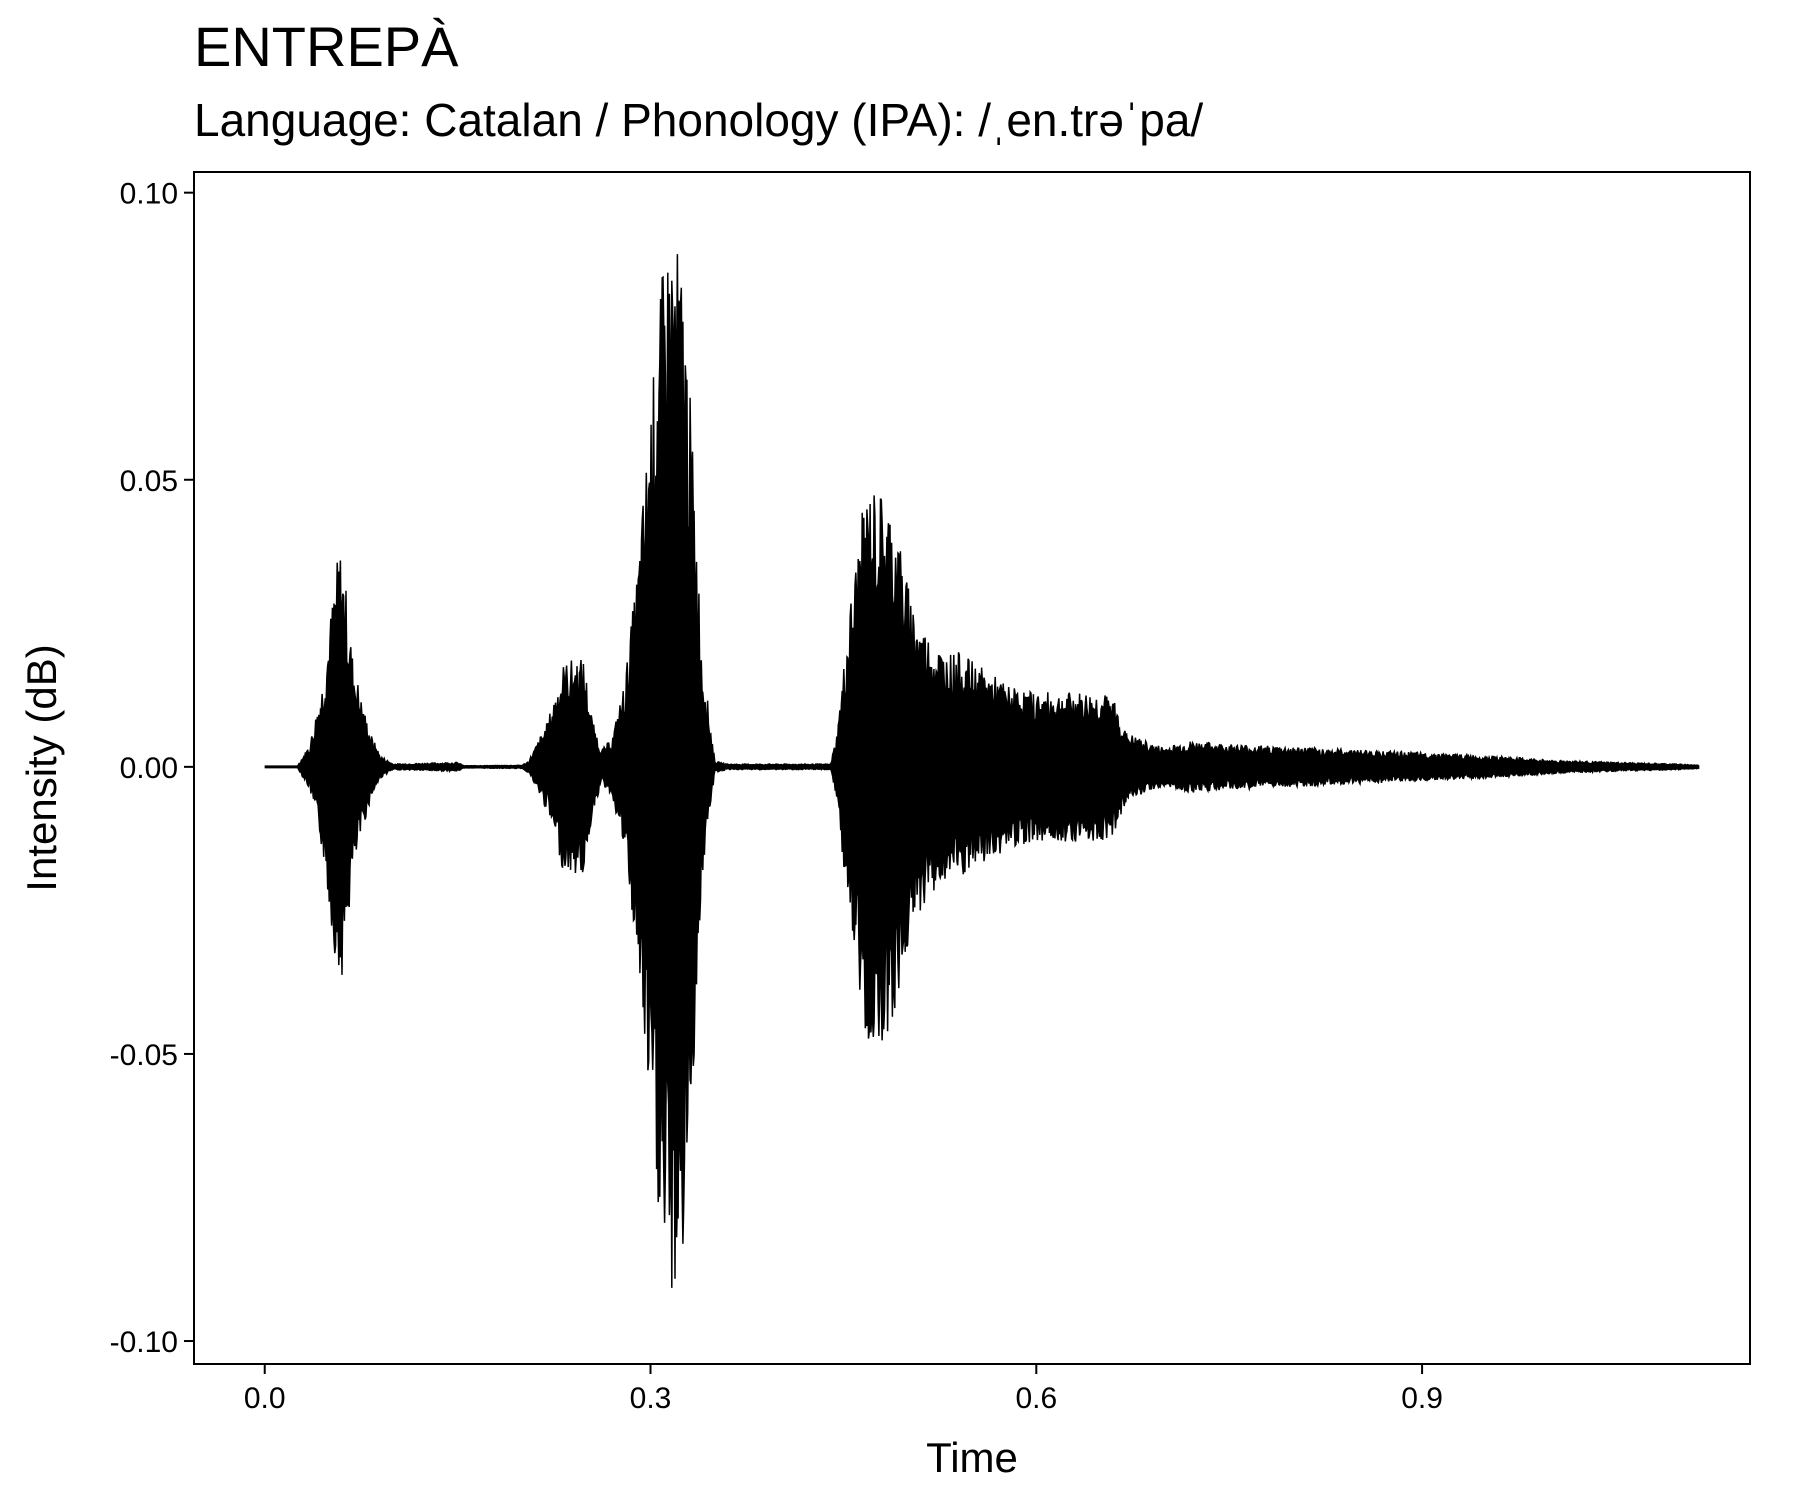  What do you see at coordinates (326, 46) in the screenshot?
I see `chart-title: ENTREPÀ` at bounding box center [326, 46].